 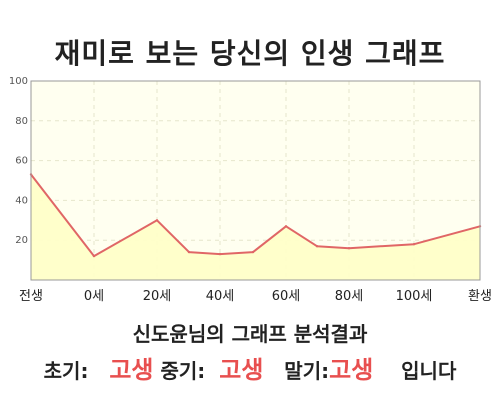 What do you see at coordinates (21, 121) in the screenshot?
I see `y-tick-label: 80` at bounding box center [21, 121].